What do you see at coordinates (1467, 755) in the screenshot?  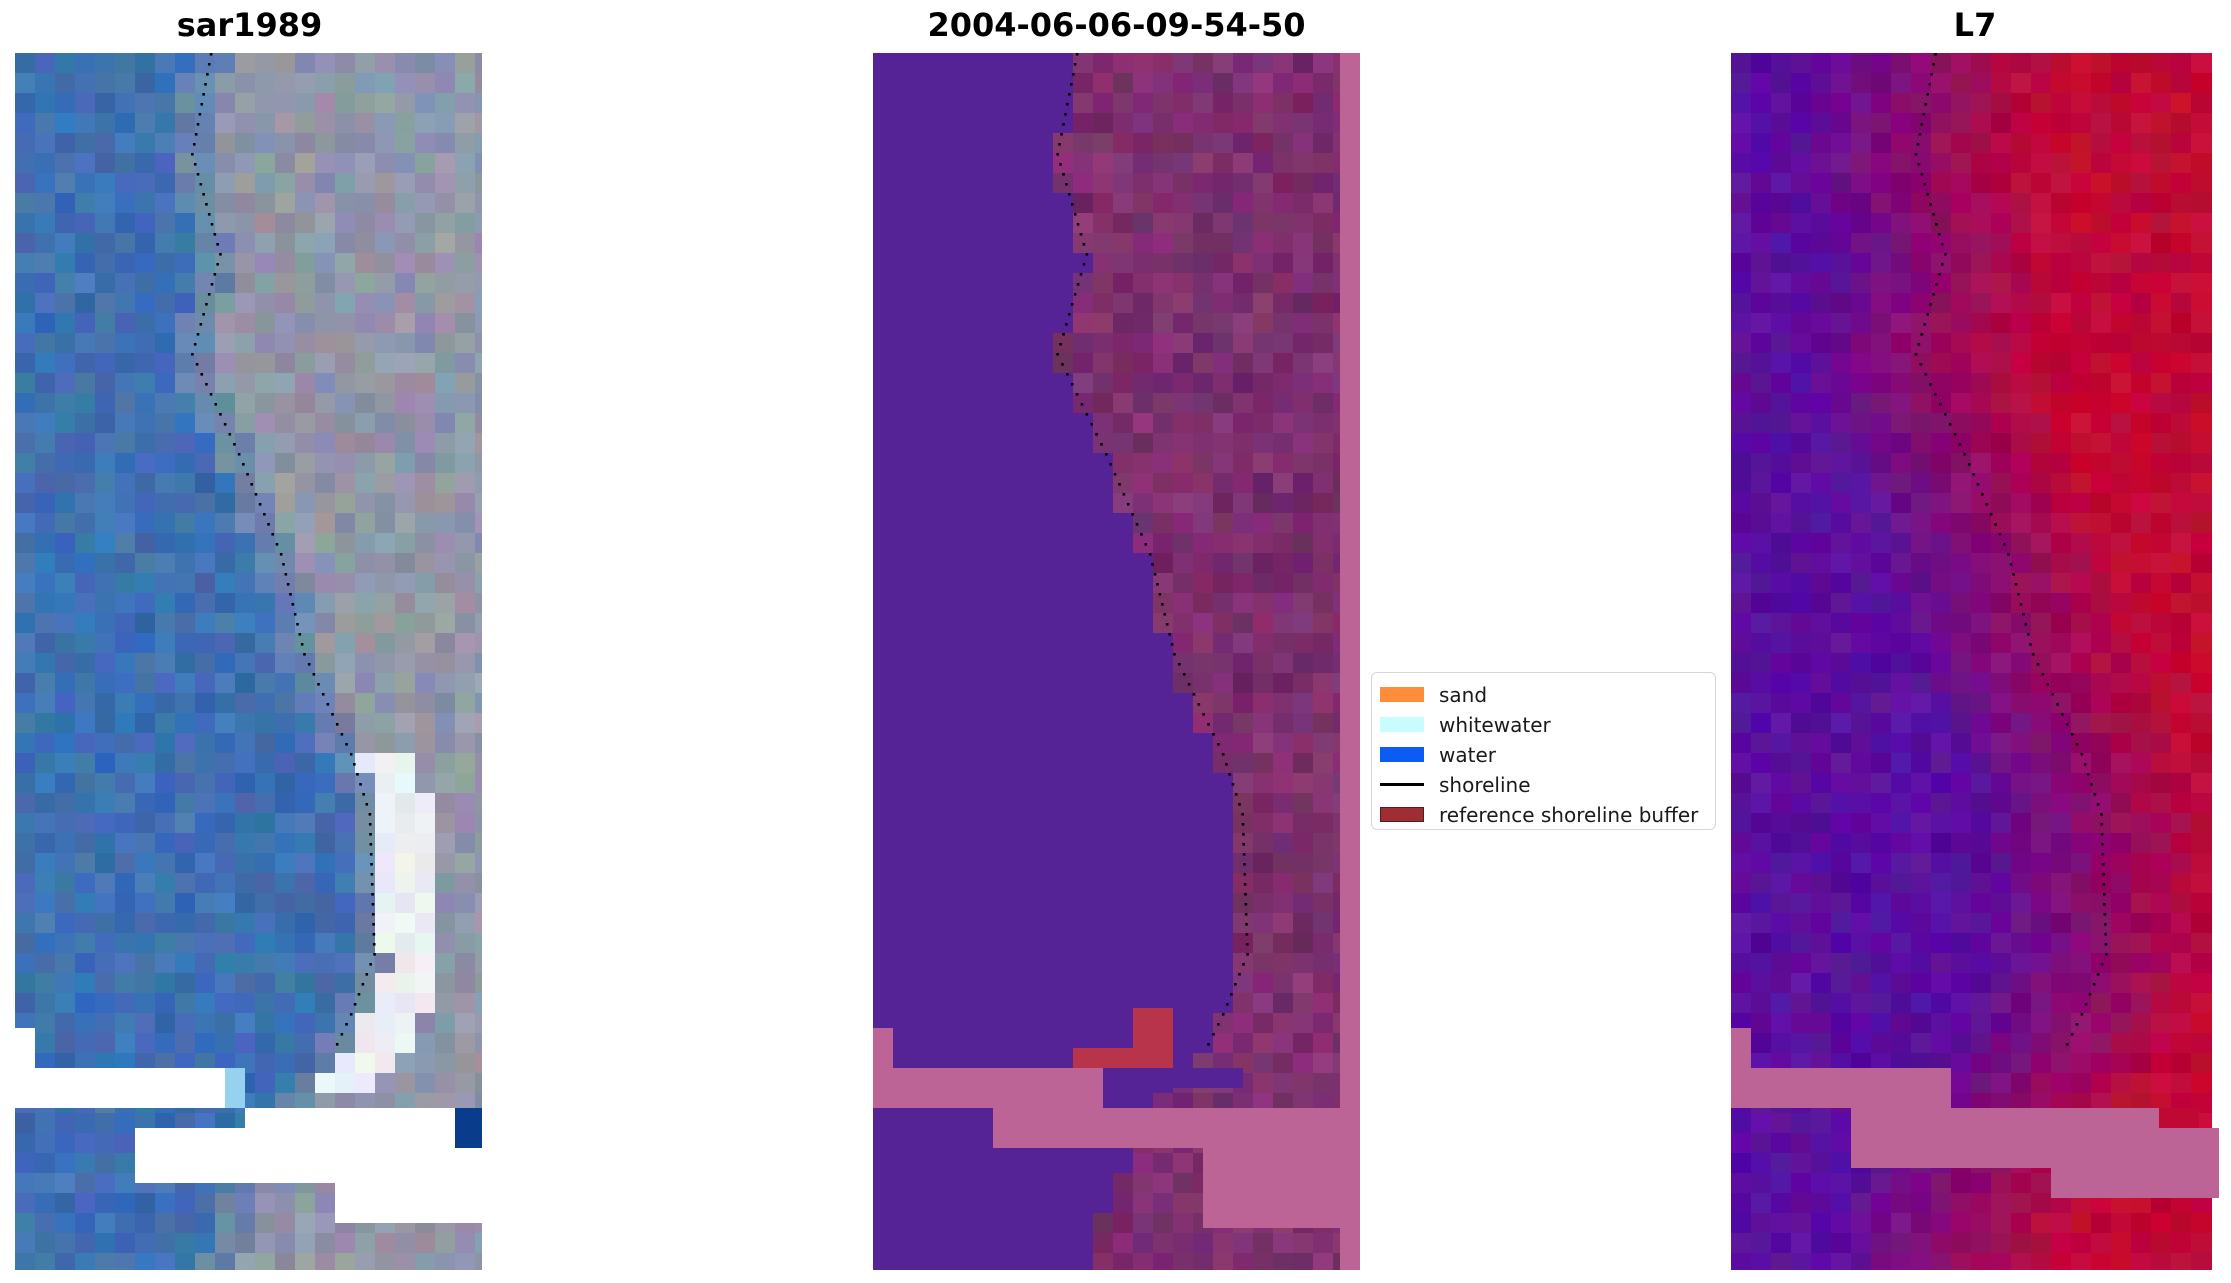 I see `legend-label-water: water` at bounding box center [1467, 755].